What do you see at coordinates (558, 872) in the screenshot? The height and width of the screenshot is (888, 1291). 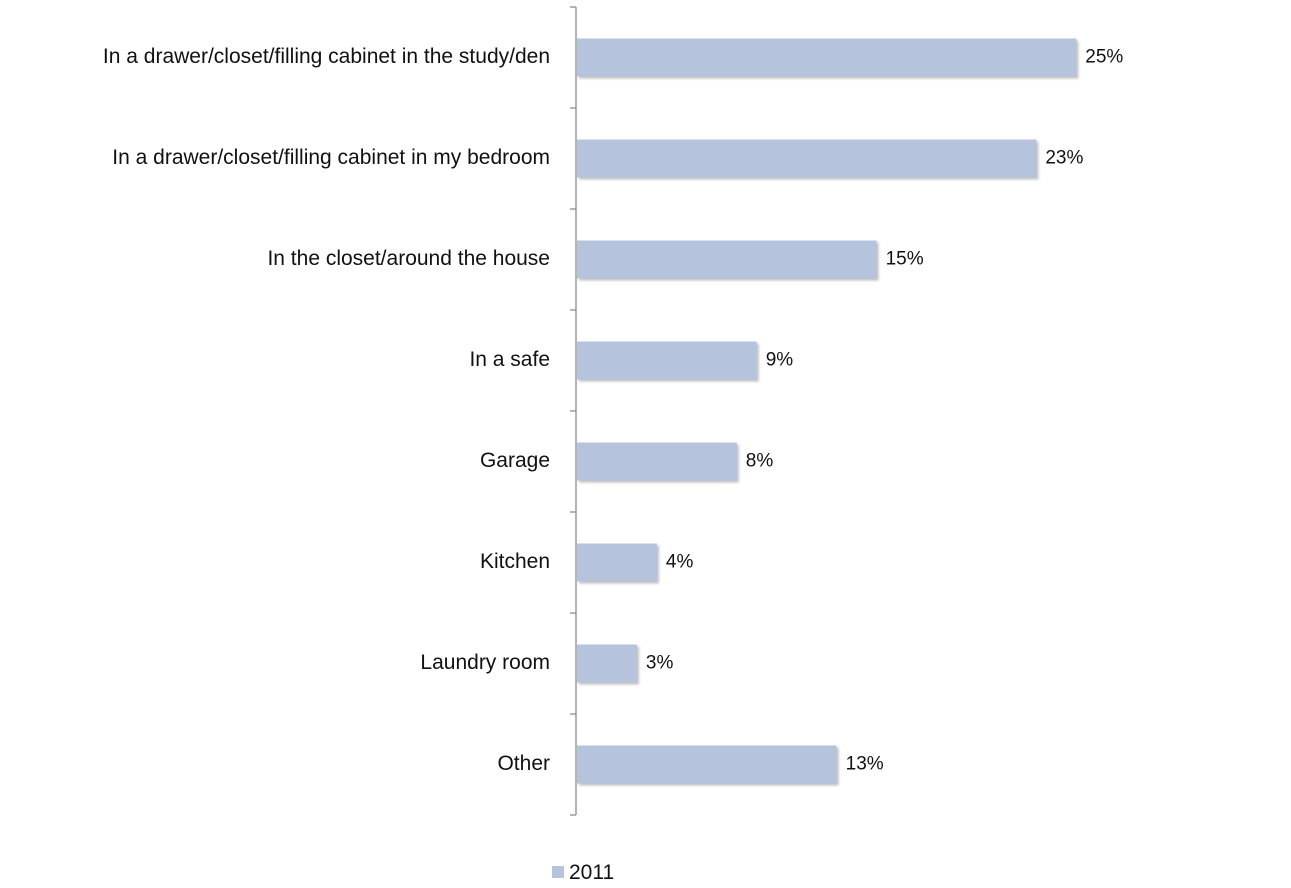 I see `legend-swatch-2011` at bounding box center [558, 872].